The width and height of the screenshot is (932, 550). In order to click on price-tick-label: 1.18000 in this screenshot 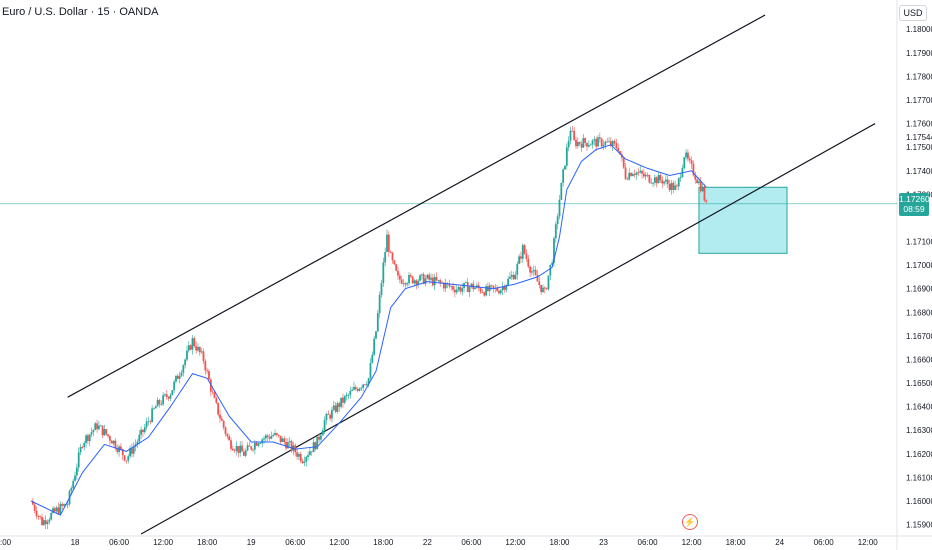, I will do `click(919, 29)`.